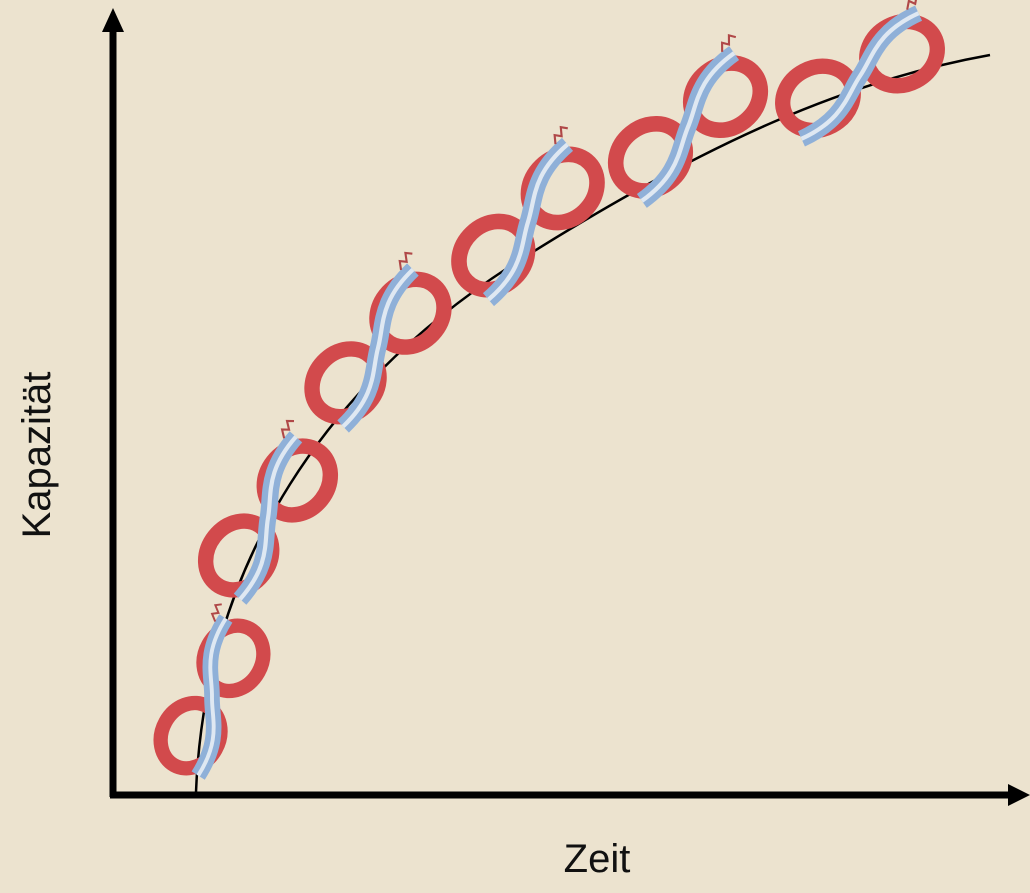  I want to click on x-axis-arrow, so click(1019, 795).